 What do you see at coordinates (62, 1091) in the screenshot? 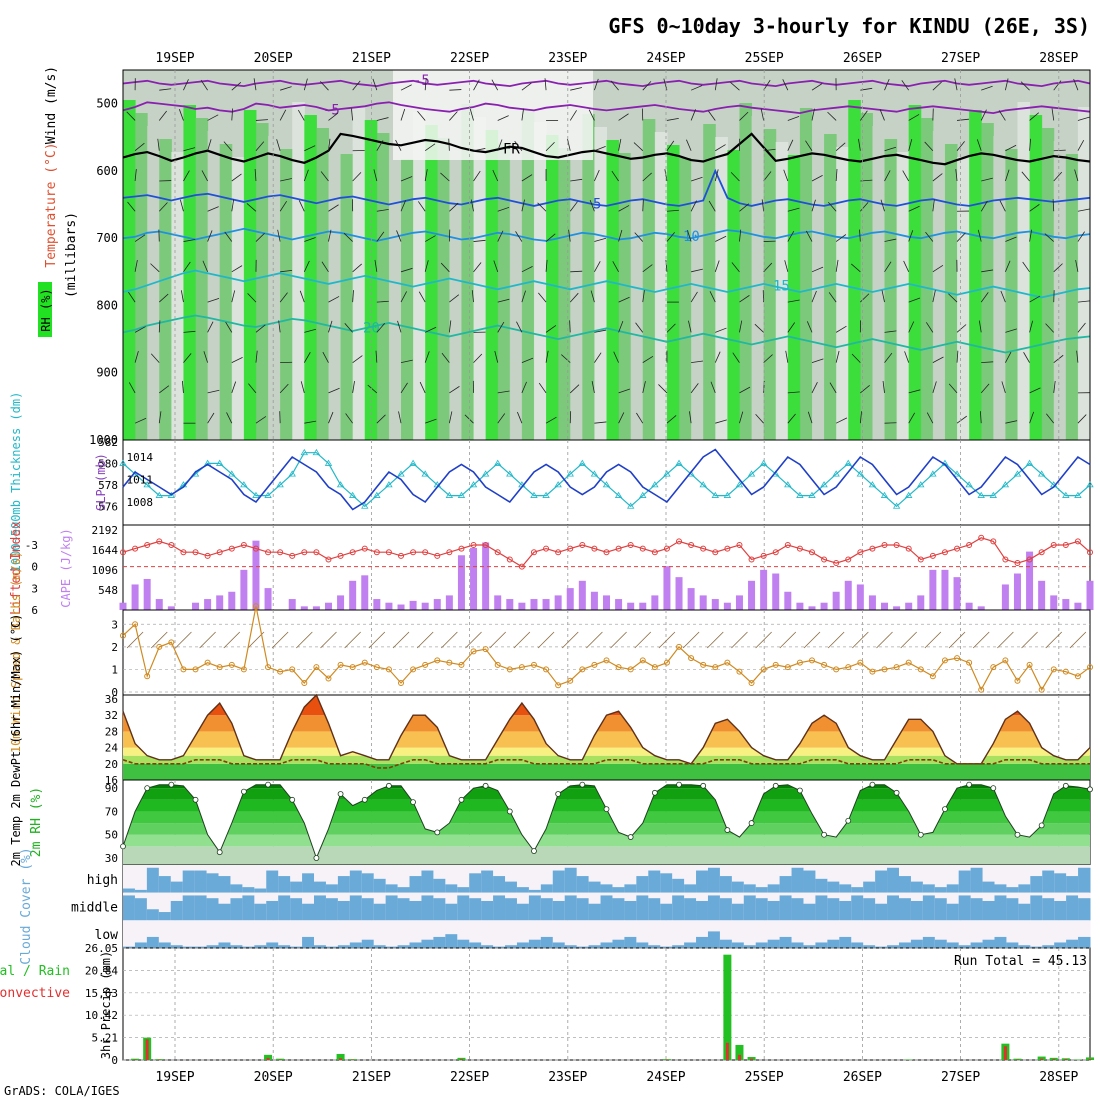
I see `footer-credit: GrADS: COLA/IGES` at bounding box center [62, 1091].